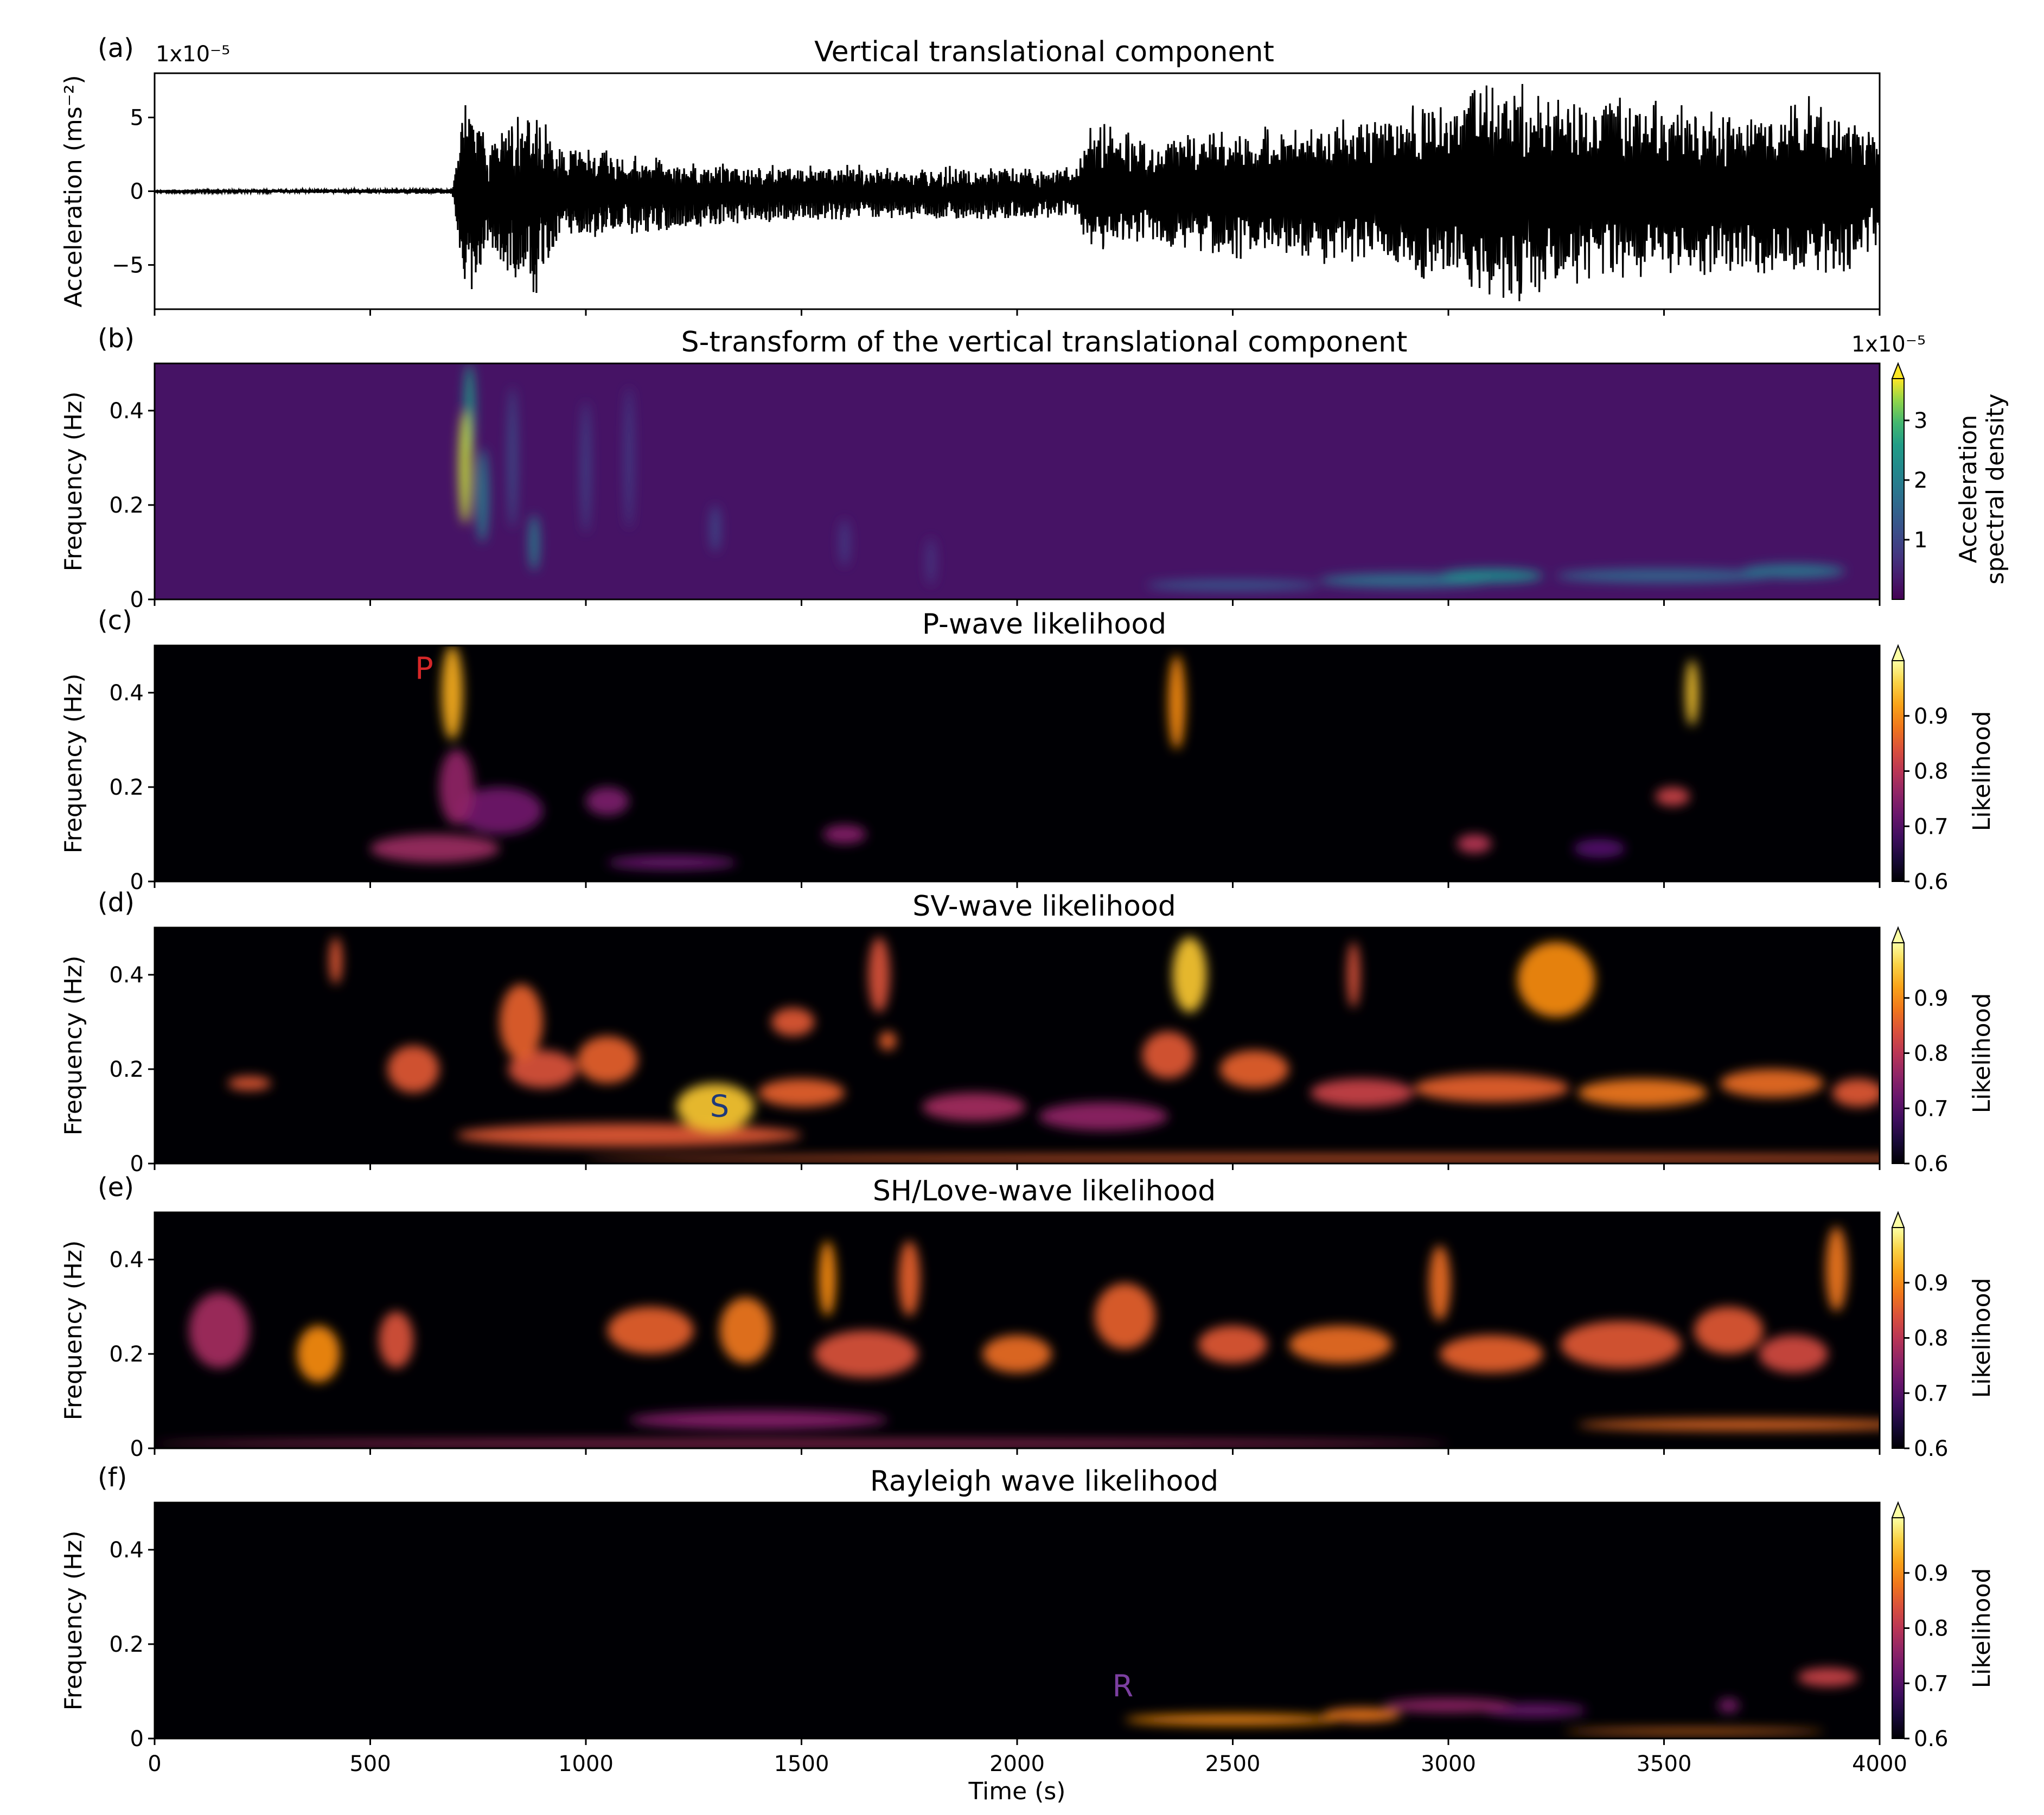 This screenshot has height=1815, width=2044. What do you see at coordinates (116, 902) in the screenshot?
I see `panel-d-panel-label: (d)` at bounding box center [116, 902].